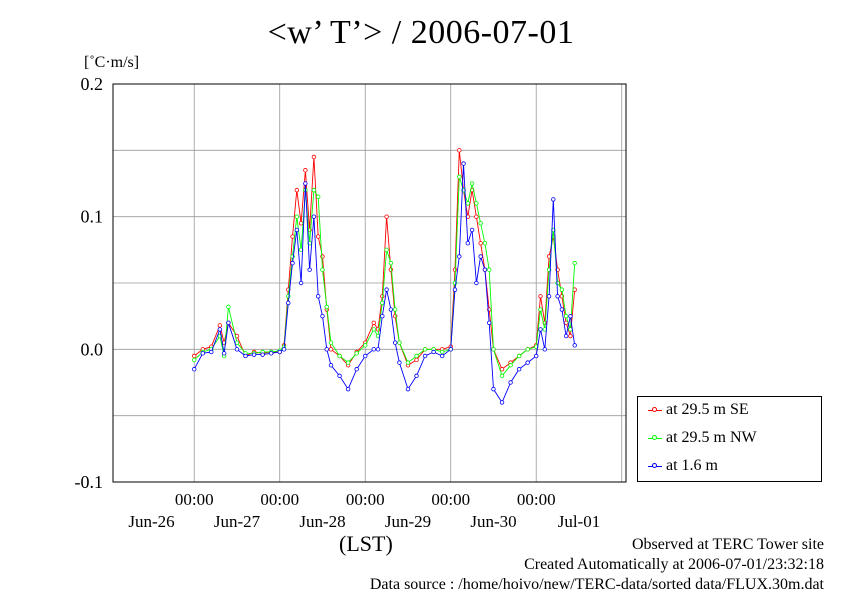 Image resolution: width=842 pixels, height=595 pixels. What do you see at coordinates (92, 349) in the screenshot?
I see `y-tick-label: 0.0` at bounding box center [92, 349].